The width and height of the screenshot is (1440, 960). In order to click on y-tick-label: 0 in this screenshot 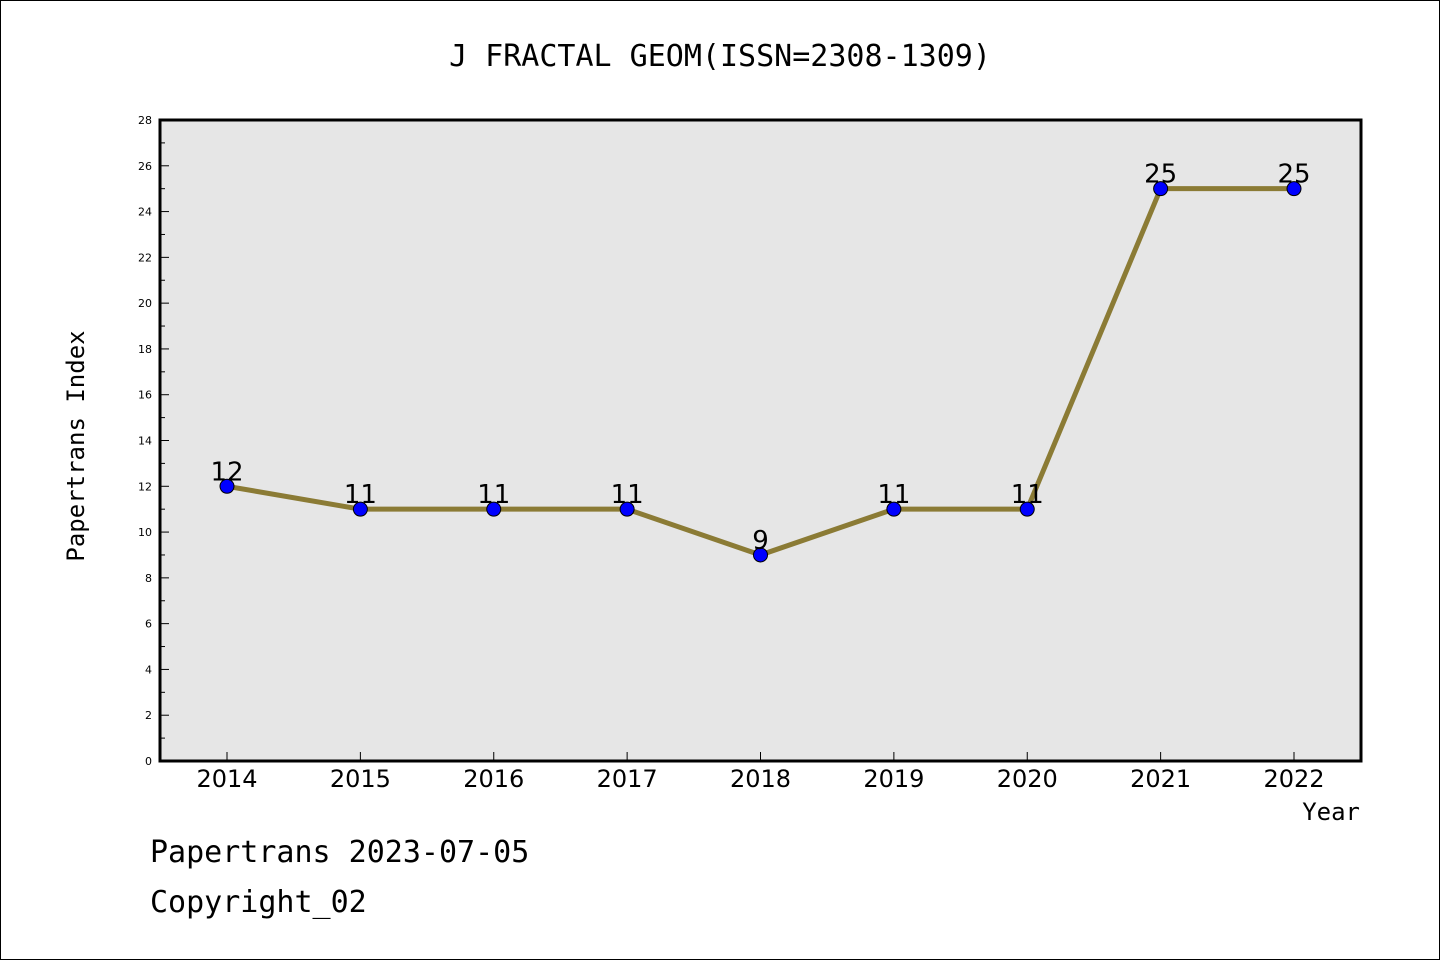, I will do `click(148, 761)`.